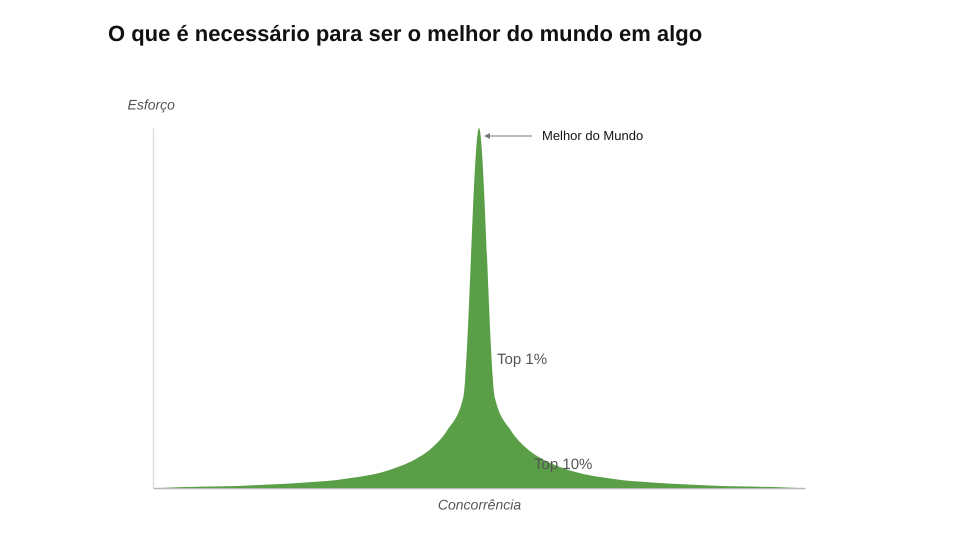  Describe the element at coordinates (480, 504) in the screenshot. I see `x-axis-title: Concorrência` at that location.